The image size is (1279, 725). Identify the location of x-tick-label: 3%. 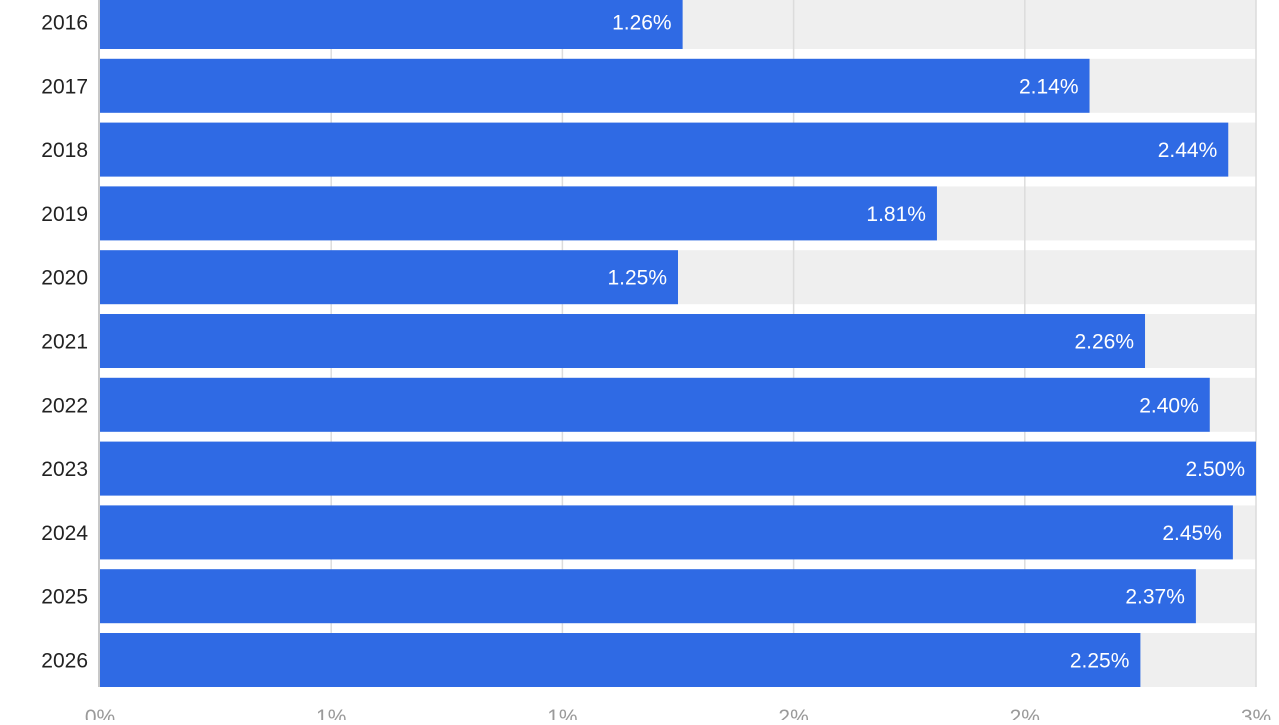
(1256, 713).